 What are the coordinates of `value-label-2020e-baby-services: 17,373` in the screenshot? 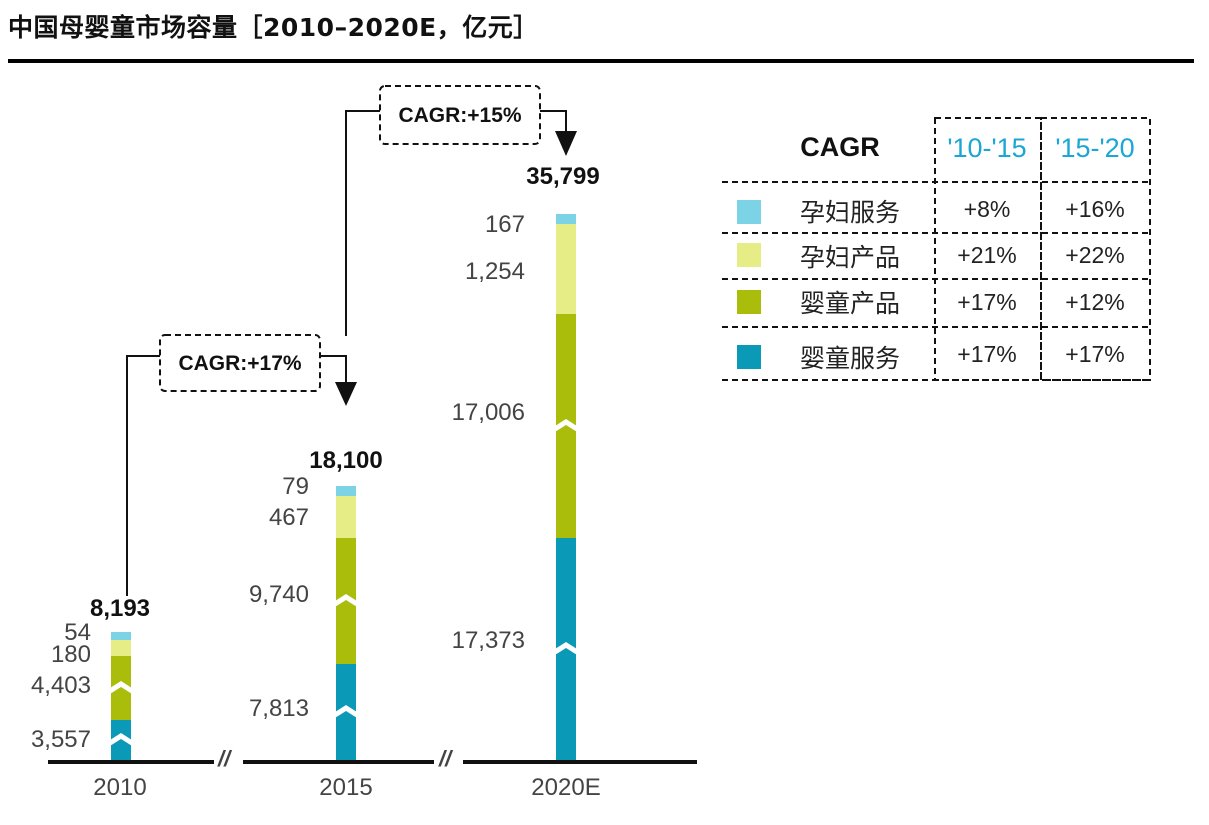 It's located at (488, 640).